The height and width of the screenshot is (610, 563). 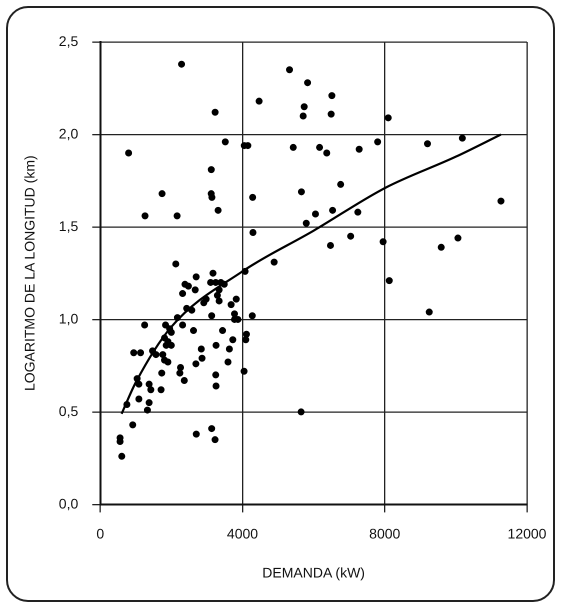 What do you see at coordinates (68, 226) in the screenshot?
I see `y-tick-label: 1,5` at bounding box center [68, 226].